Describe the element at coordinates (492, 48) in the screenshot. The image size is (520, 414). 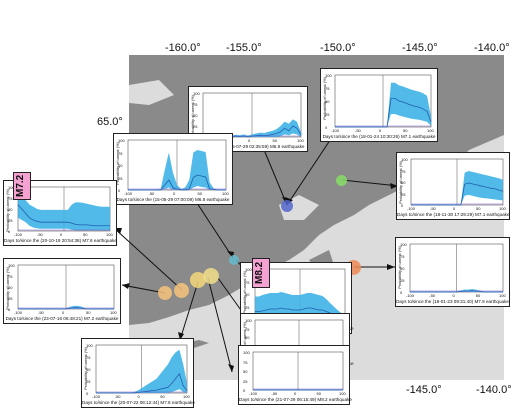
I see `lon-label-140: -140.0°` at that location.